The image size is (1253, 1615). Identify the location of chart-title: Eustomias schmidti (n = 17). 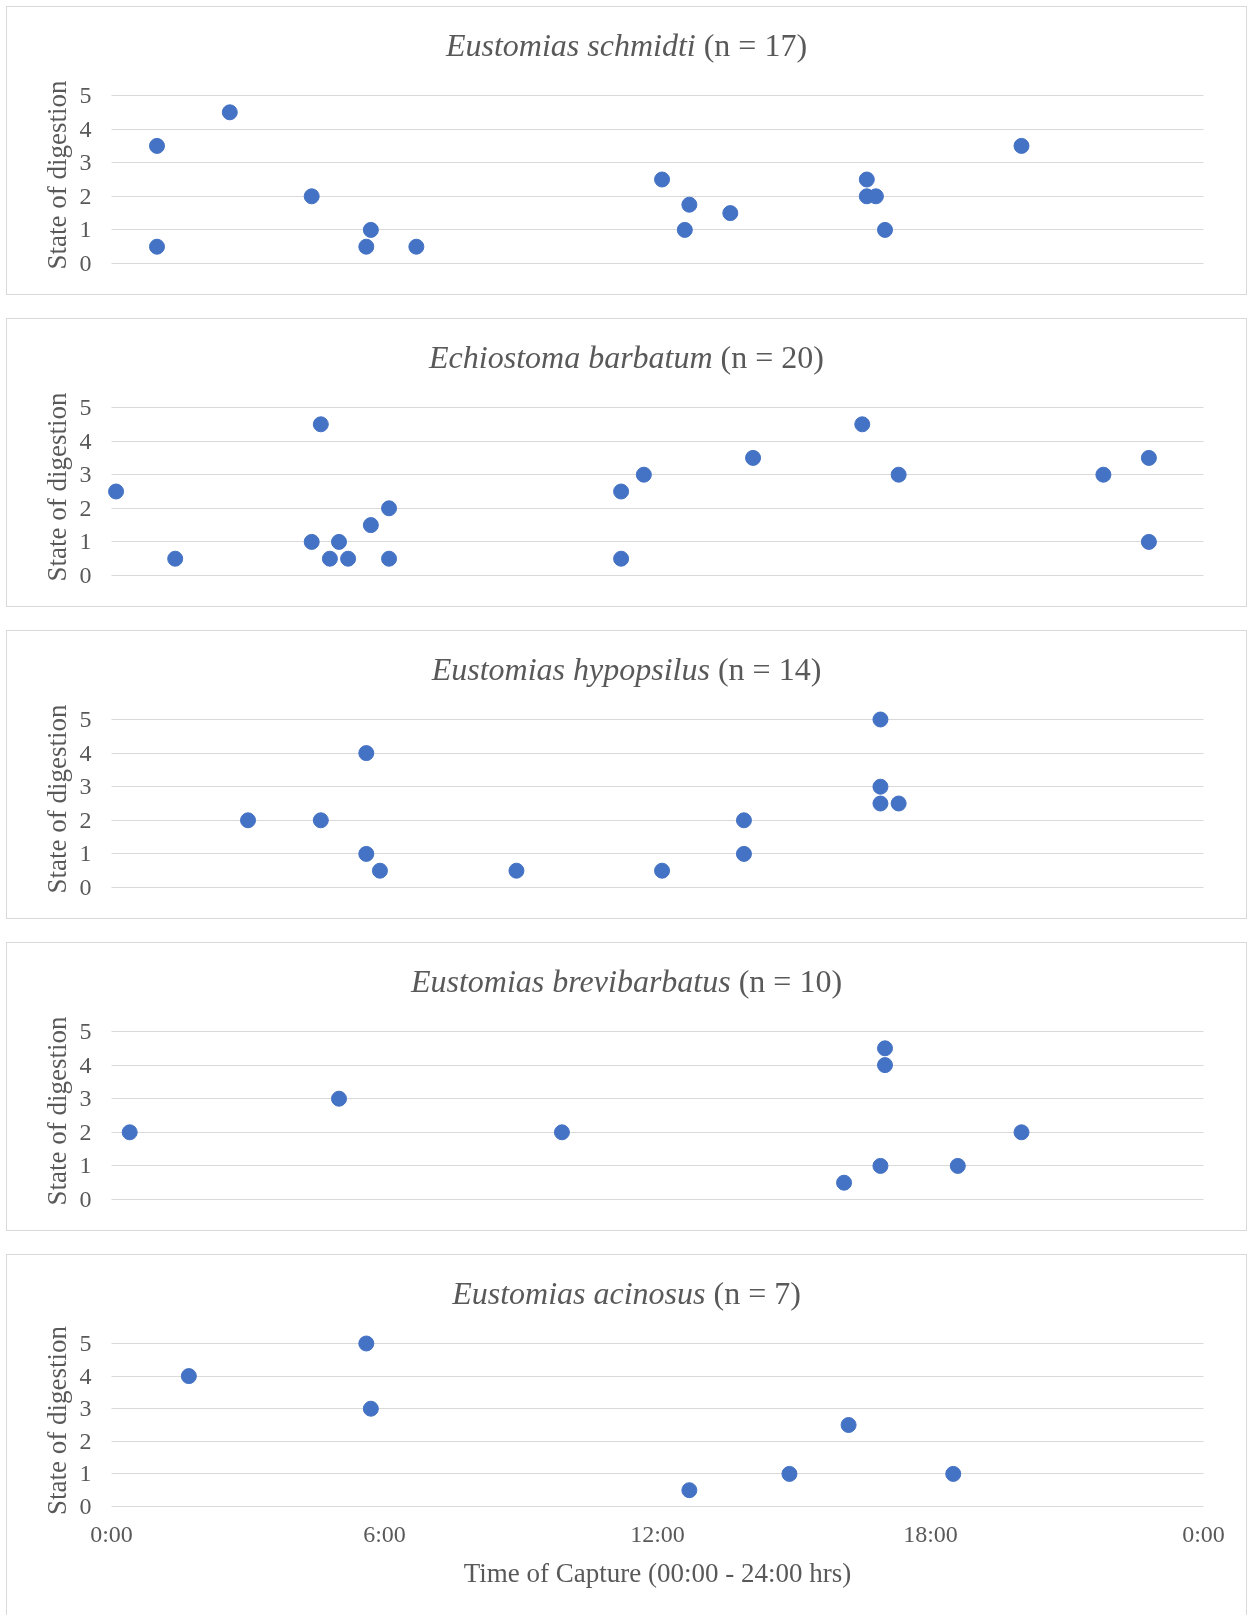
(626, 45).